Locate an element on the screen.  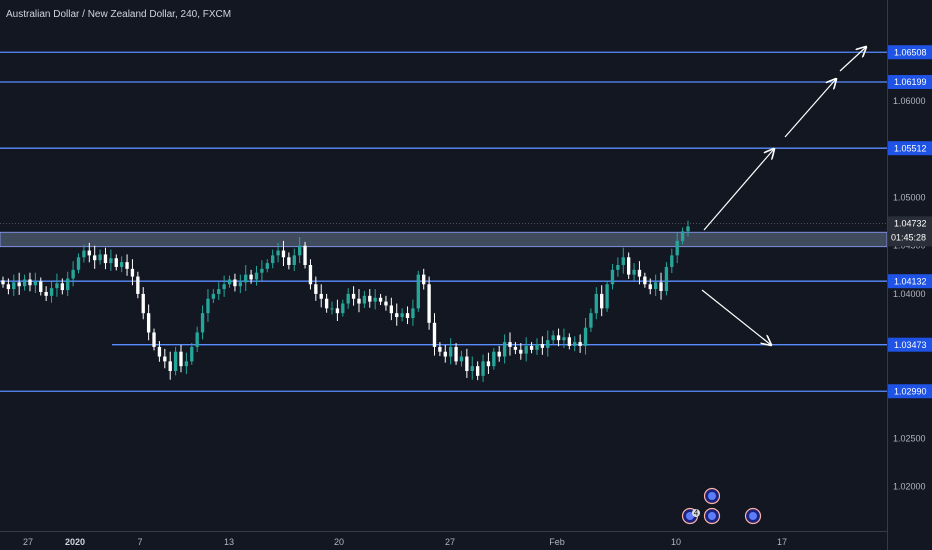
x-tick-label: 10 is located at coordinates (676, 542).